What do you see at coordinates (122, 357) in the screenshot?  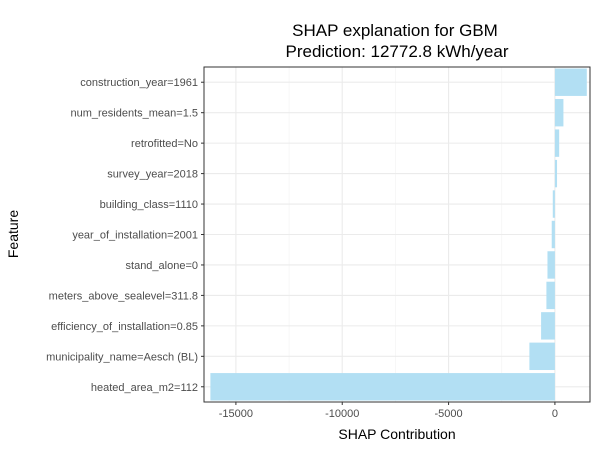 I see `y-tick-label: municipality_name=Aesch (BL)` at bounding box center [122, 357].